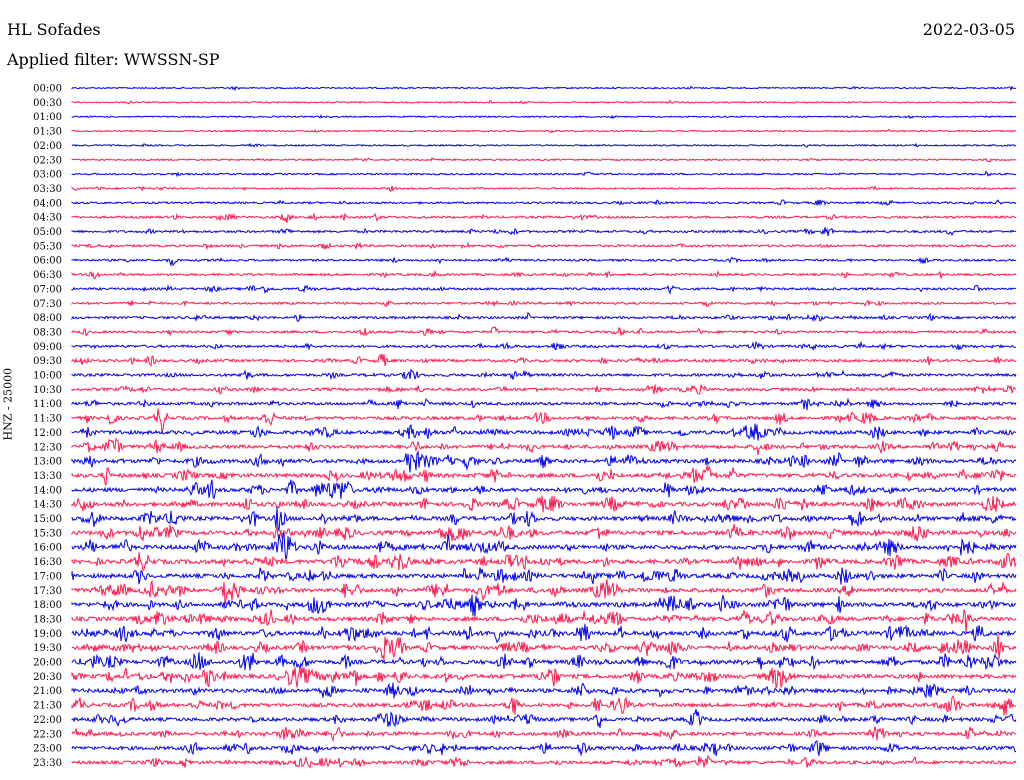 This screenshot has width=1024, height=780. Describe the element at coordinates (47, 763) in the screenshot. I see `row-time-label: 23:30` at that location.